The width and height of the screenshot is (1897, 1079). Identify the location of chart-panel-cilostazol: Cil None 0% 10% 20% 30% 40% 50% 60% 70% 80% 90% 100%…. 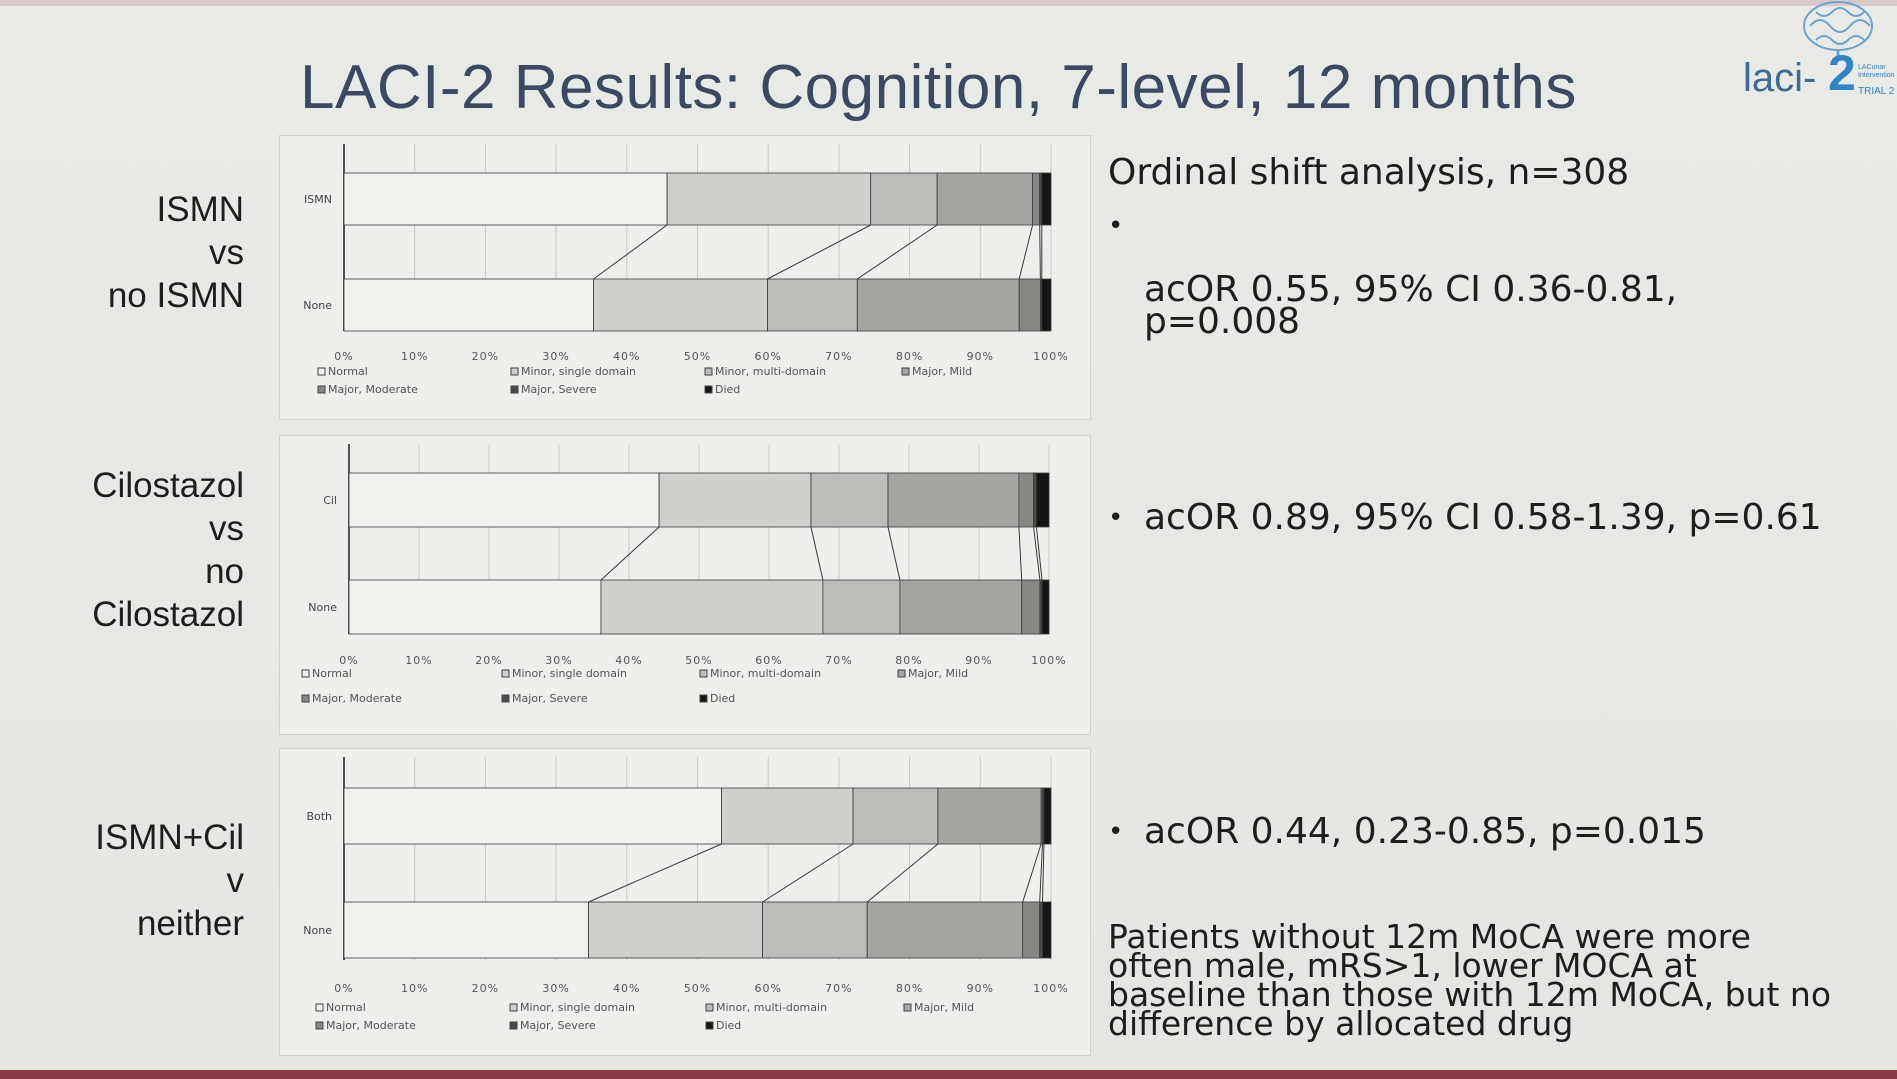
(685, 585).